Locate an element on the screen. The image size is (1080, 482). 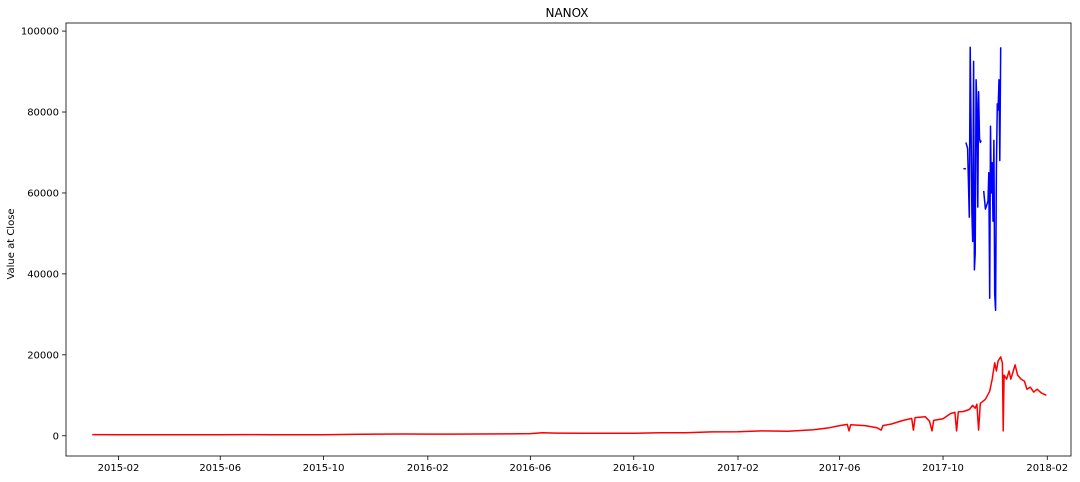
x-tick-label: 2016-10 is located at coordinates (634, 468).